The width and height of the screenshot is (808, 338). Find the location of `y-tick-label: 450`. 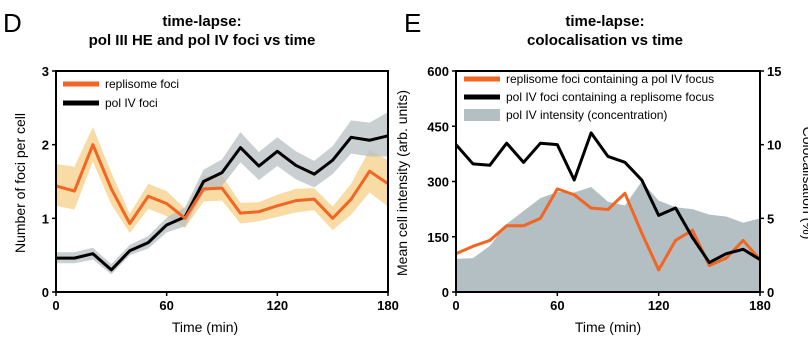

y-tick-label: 450 is located at coordinates (438, 126).